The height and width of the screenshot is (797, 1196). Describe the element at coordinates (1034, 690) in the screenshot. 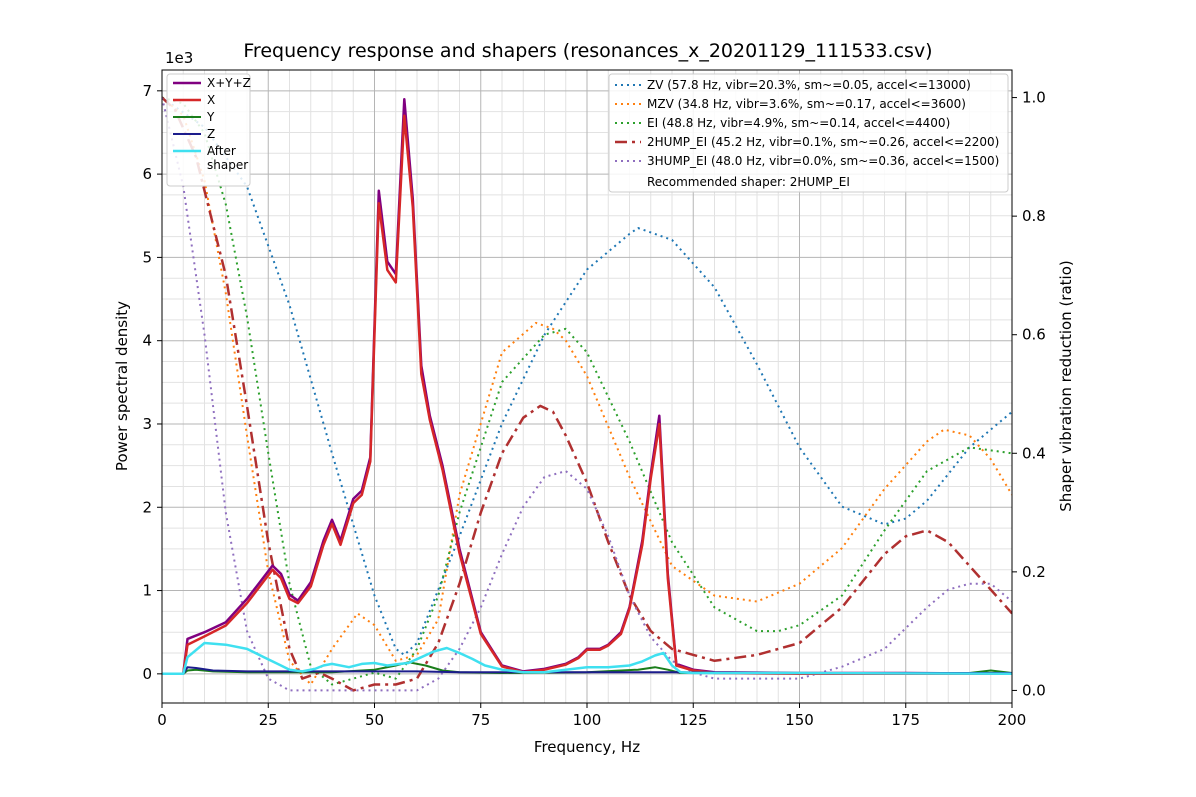

I see `y-right-tick-label: 0.0` at that location.